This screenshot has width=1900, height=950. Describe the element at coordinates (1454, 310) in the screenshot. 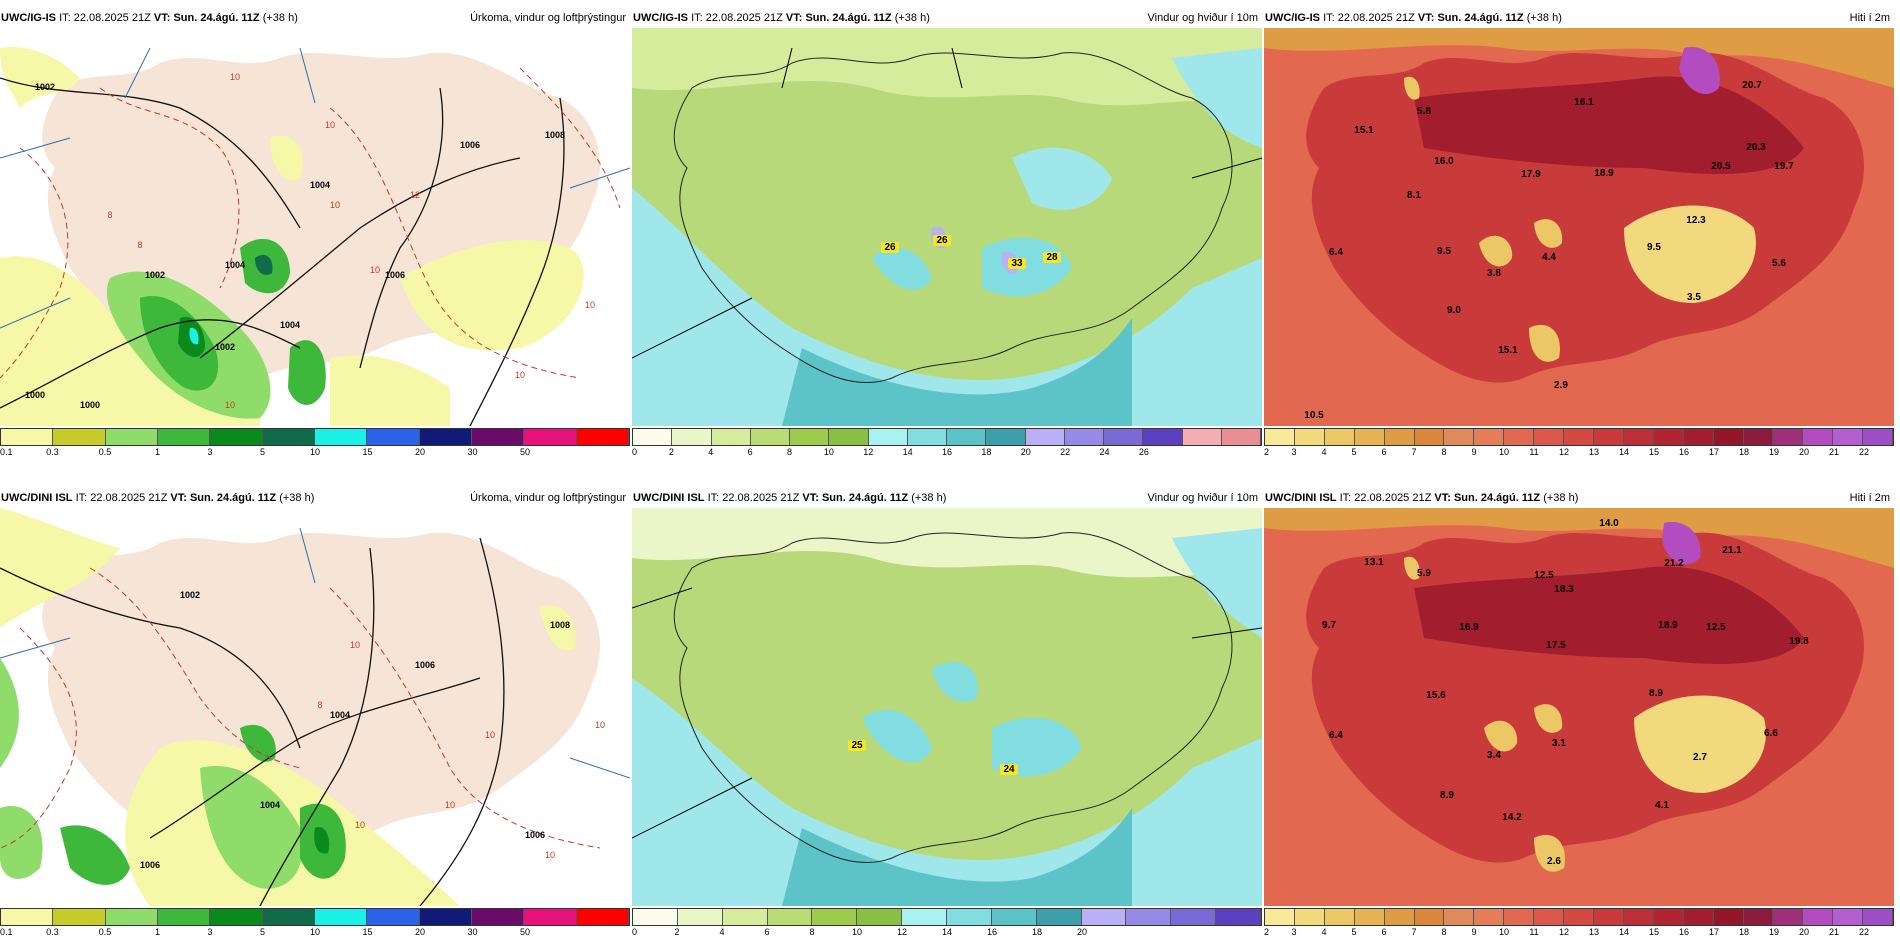

I see `temp-value: 9.0` at that location.